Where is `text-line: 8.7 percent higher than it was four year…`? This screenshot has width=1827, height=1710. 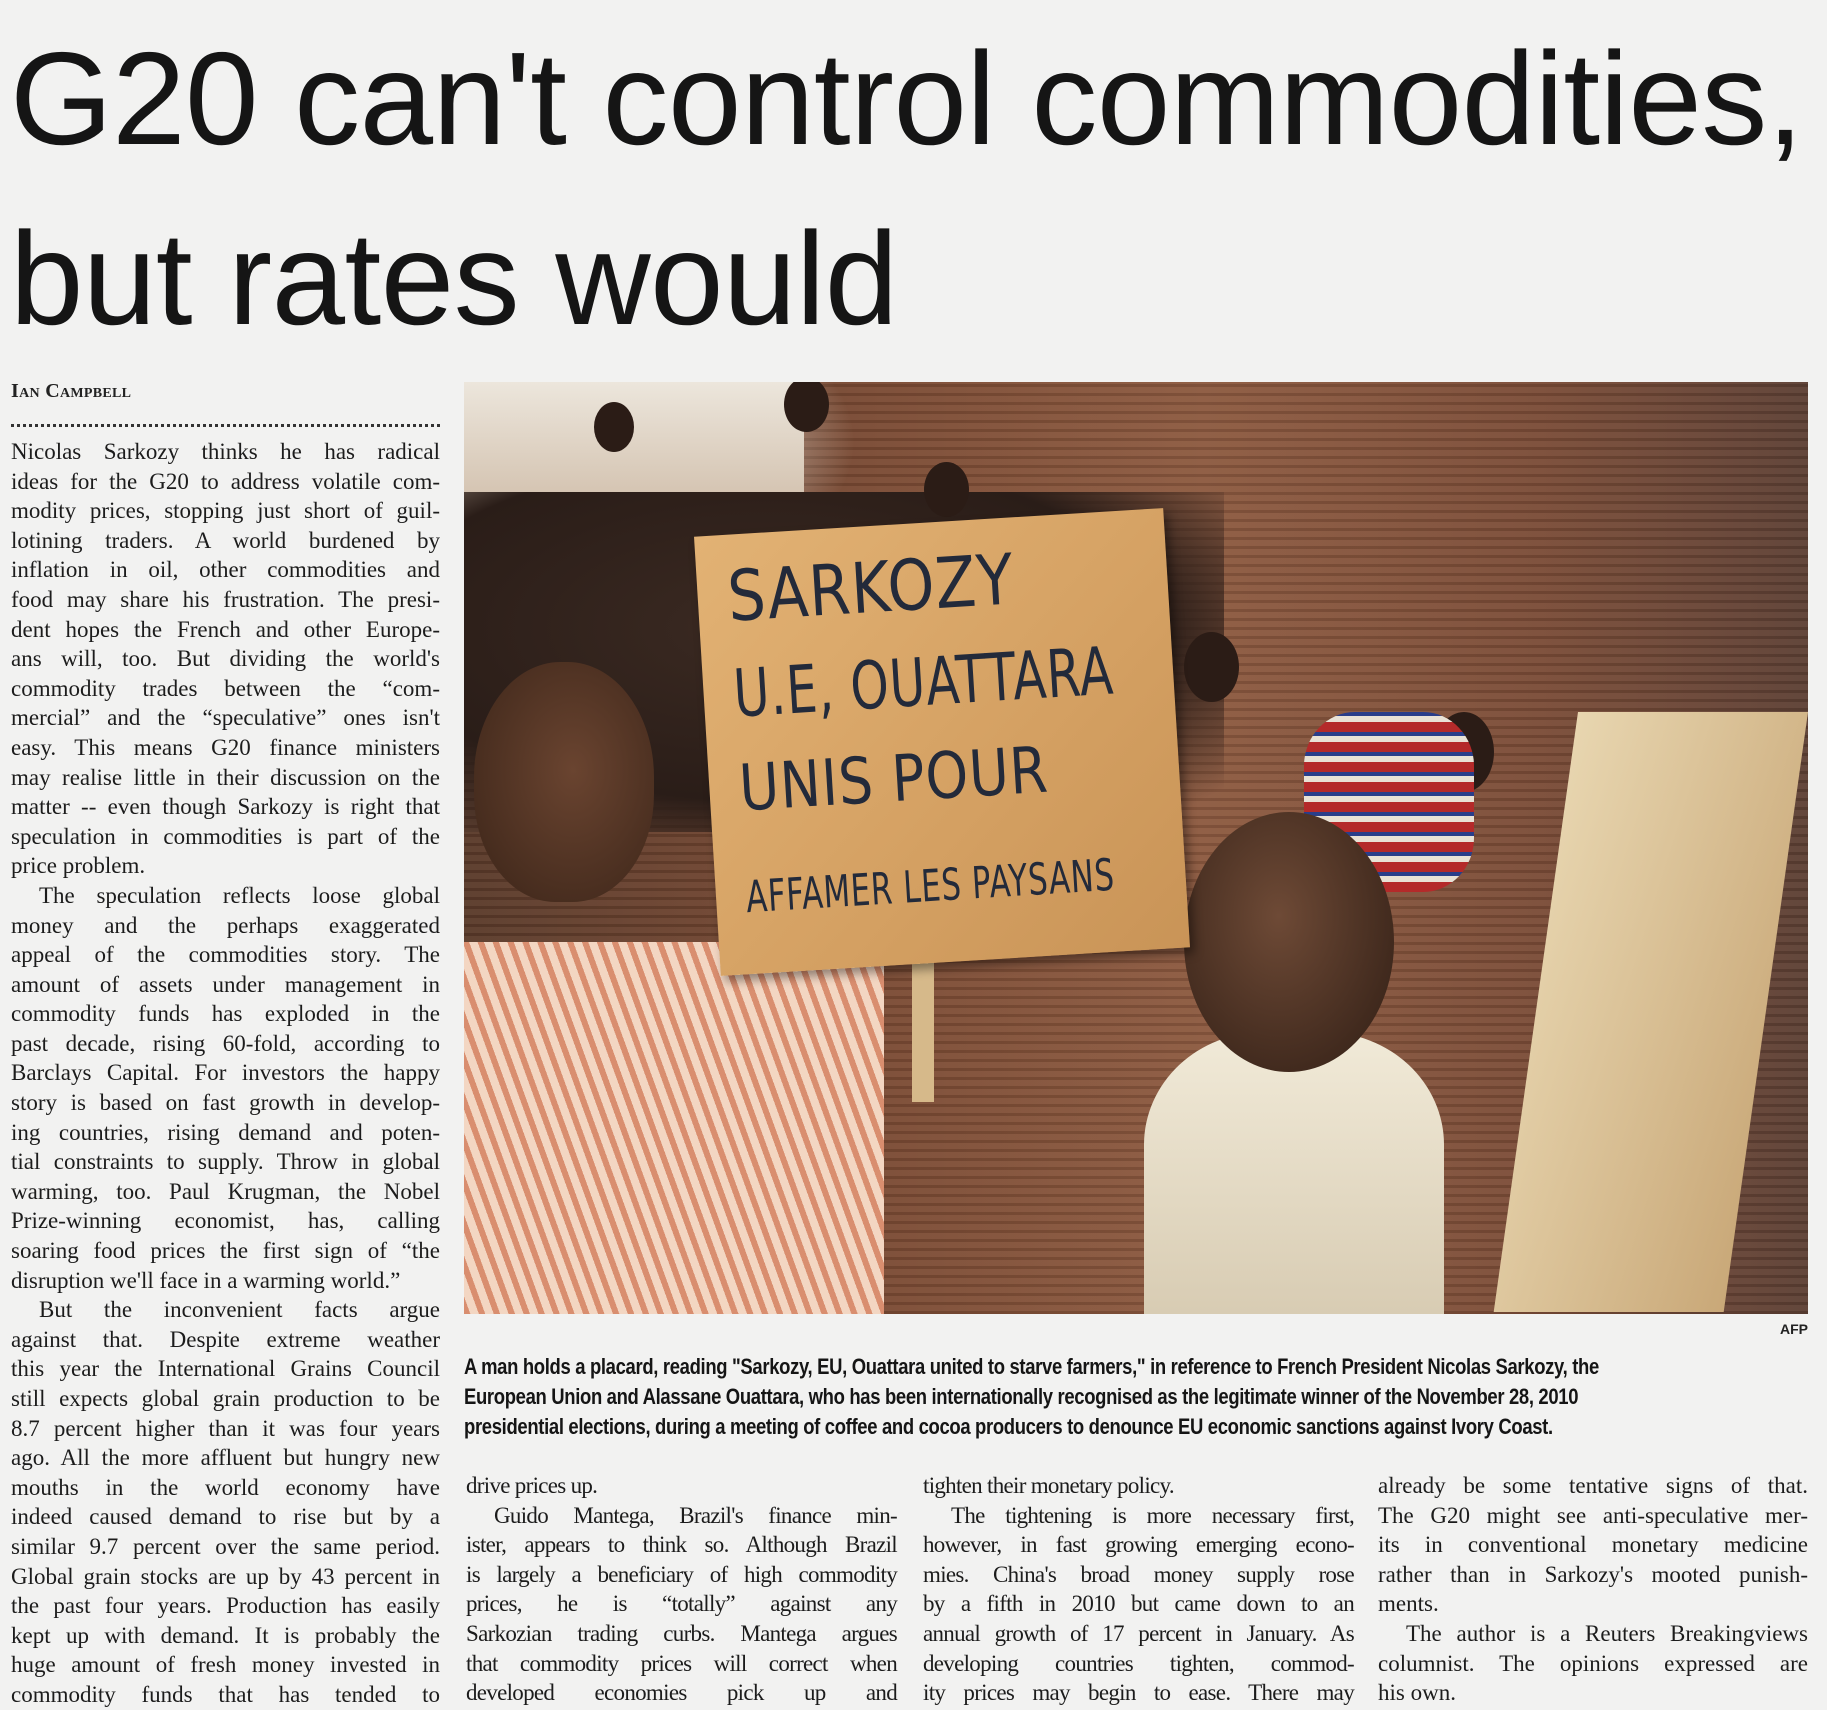 text-line: 8.7 percent higher than it was four year… is located at coordinates (225, 1428).